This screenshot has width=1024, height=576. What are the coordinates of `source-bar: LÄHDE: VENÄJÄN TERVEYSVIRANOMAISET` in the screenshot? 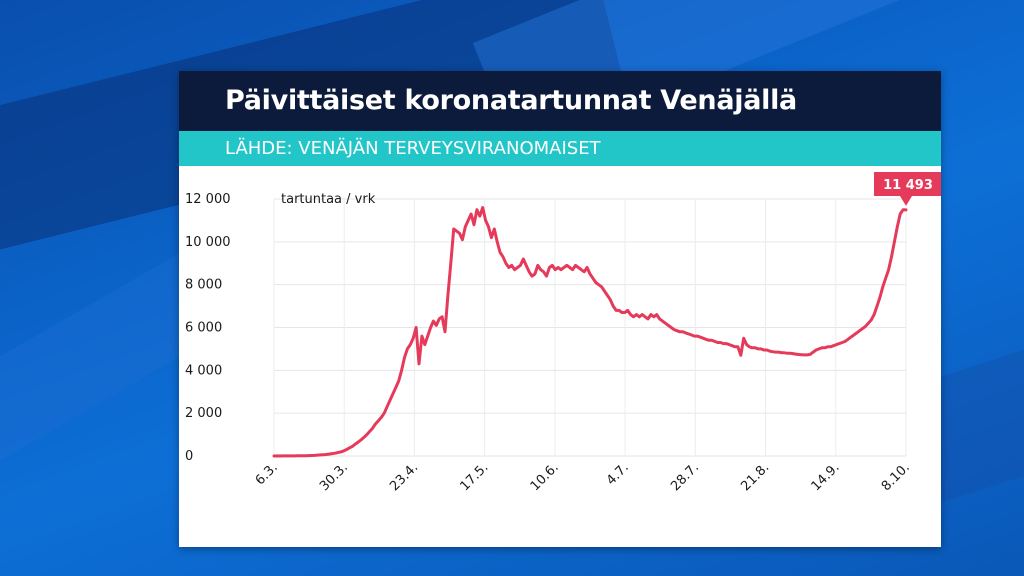 It's located at (560, 148).